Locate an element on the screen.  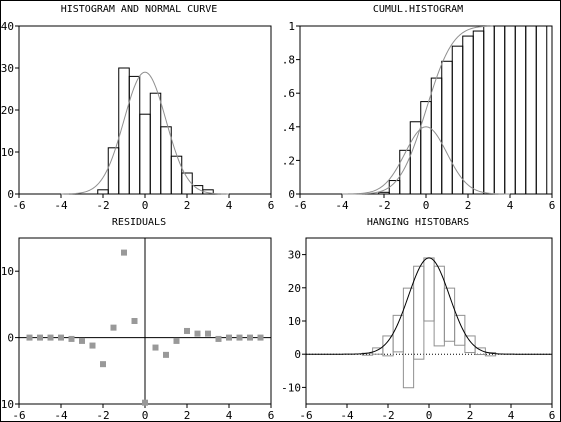
y-tick-label: .8 is located at coordinates (288, 60).